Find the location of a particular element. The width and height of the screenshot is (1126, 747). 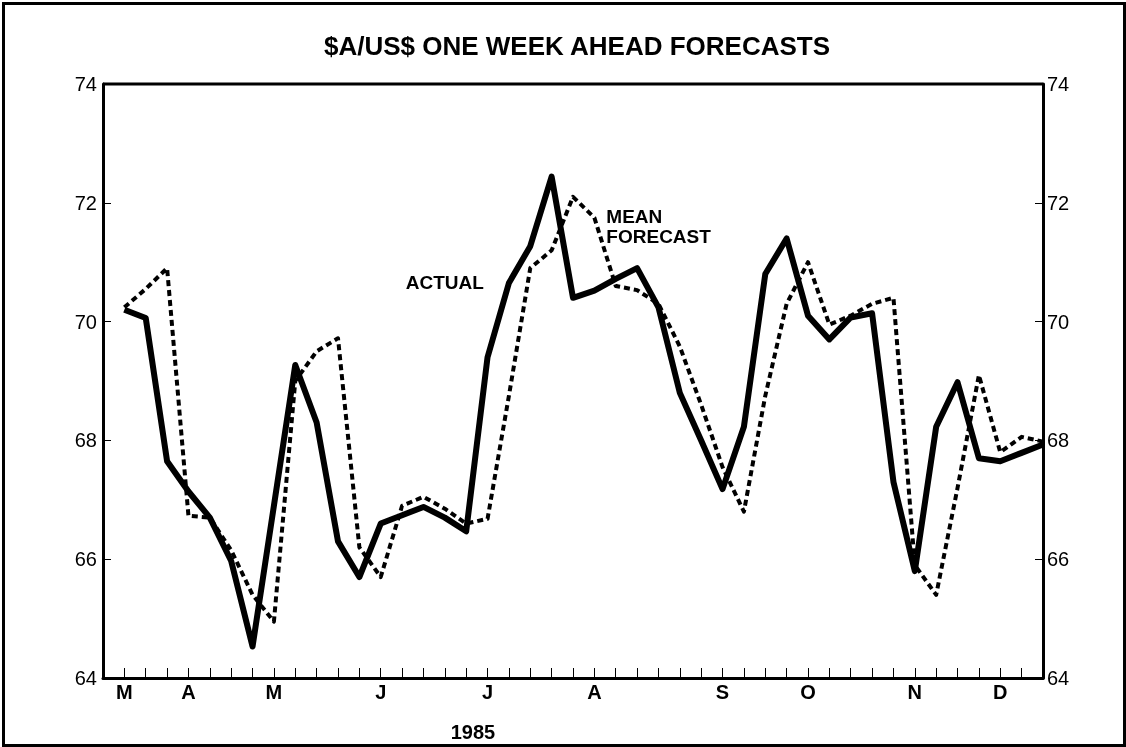

y-tick-label: 74 is located at coordinates (85, 84).